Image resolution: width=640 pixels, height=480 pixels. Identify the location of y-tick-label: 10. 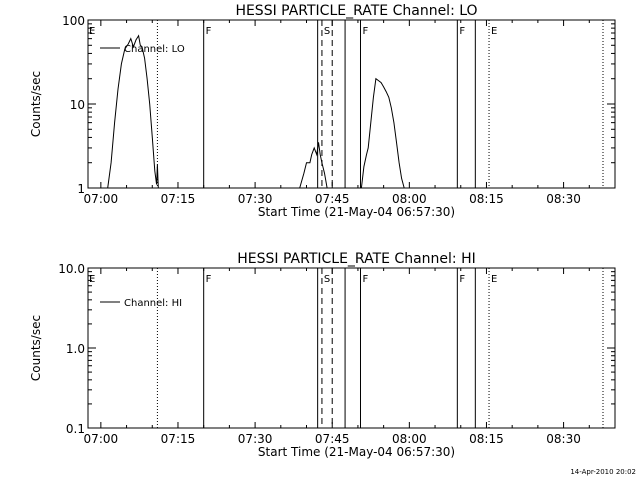
(77, 105).